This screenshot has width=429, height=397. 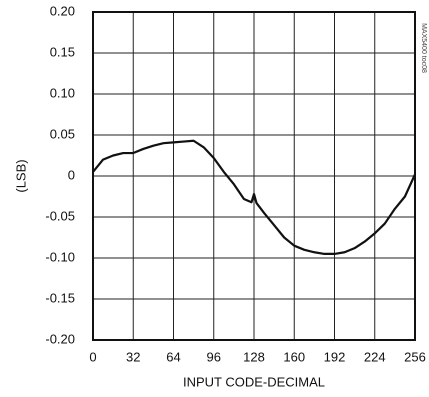 What do you see at coordinates (20, 175) in the screenshot?
I see `y-axis-label: (LSB)` at bounding box center [20, 175].